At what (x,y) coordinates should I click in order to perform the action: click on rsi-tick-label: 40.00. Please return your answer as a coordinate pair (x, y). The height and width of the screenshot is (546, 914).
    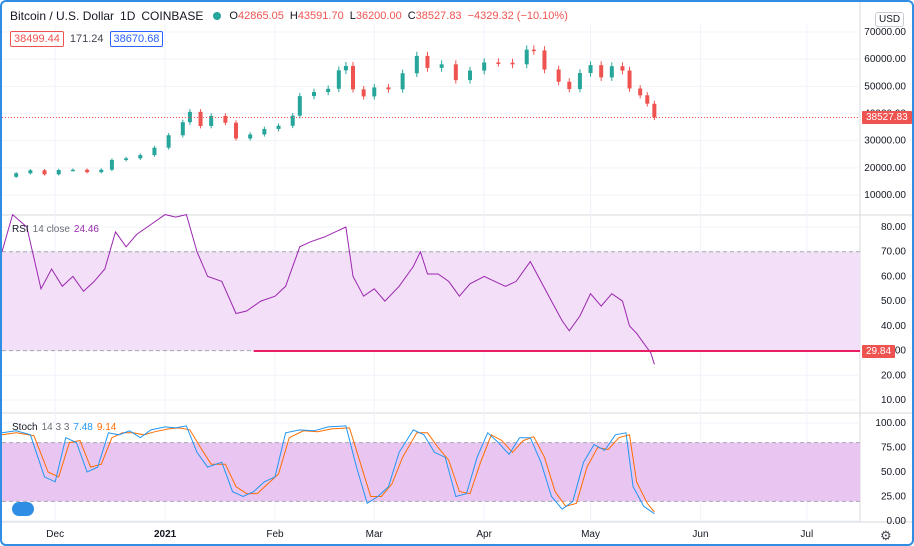
    Looking at the image, I should click on (893, 326).